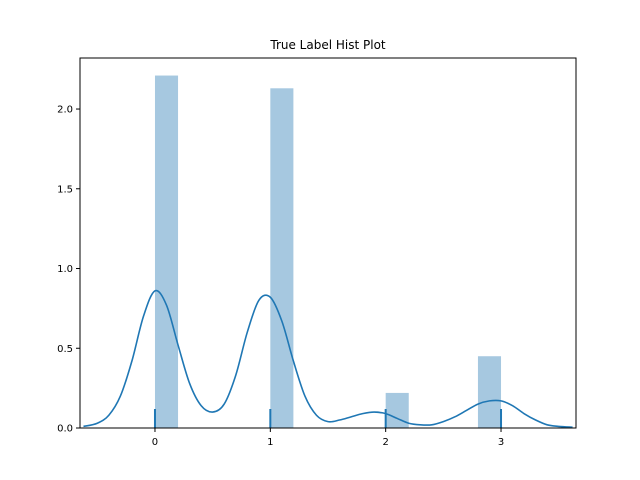 The width and height of the screenshot is (640, 480). I want to click on x-tick-label-2: 2, so click(385, 442).